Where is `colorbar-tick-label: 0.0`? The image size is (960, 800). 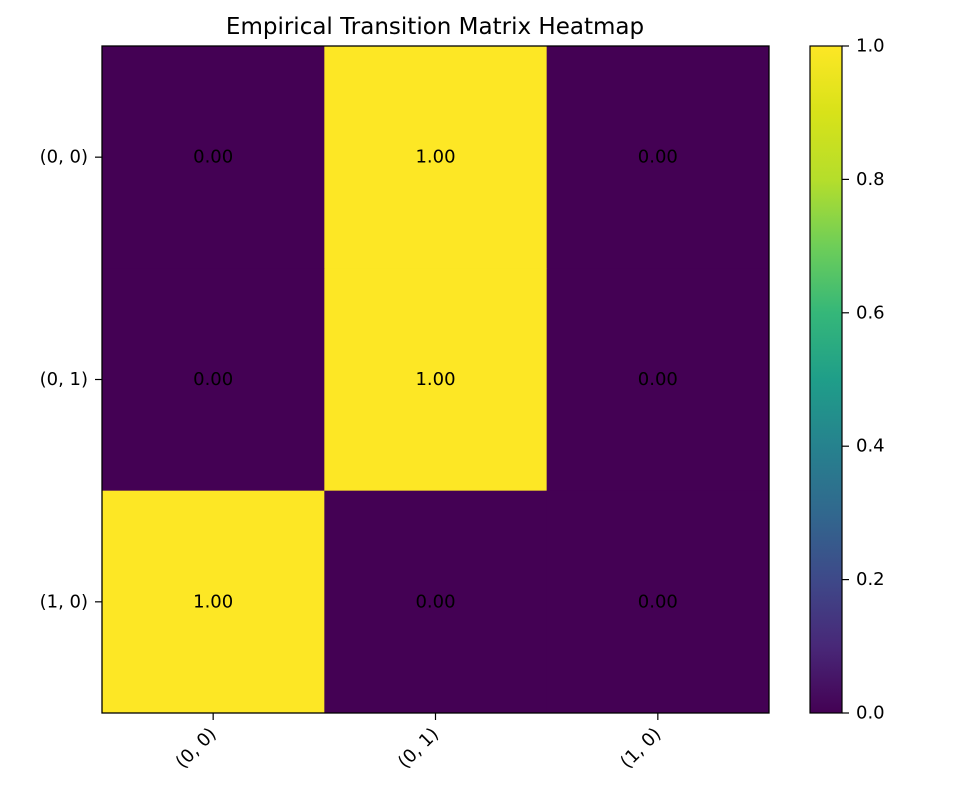
colorbar-tick-label: 0.0 is located at coordinates (870, 713).